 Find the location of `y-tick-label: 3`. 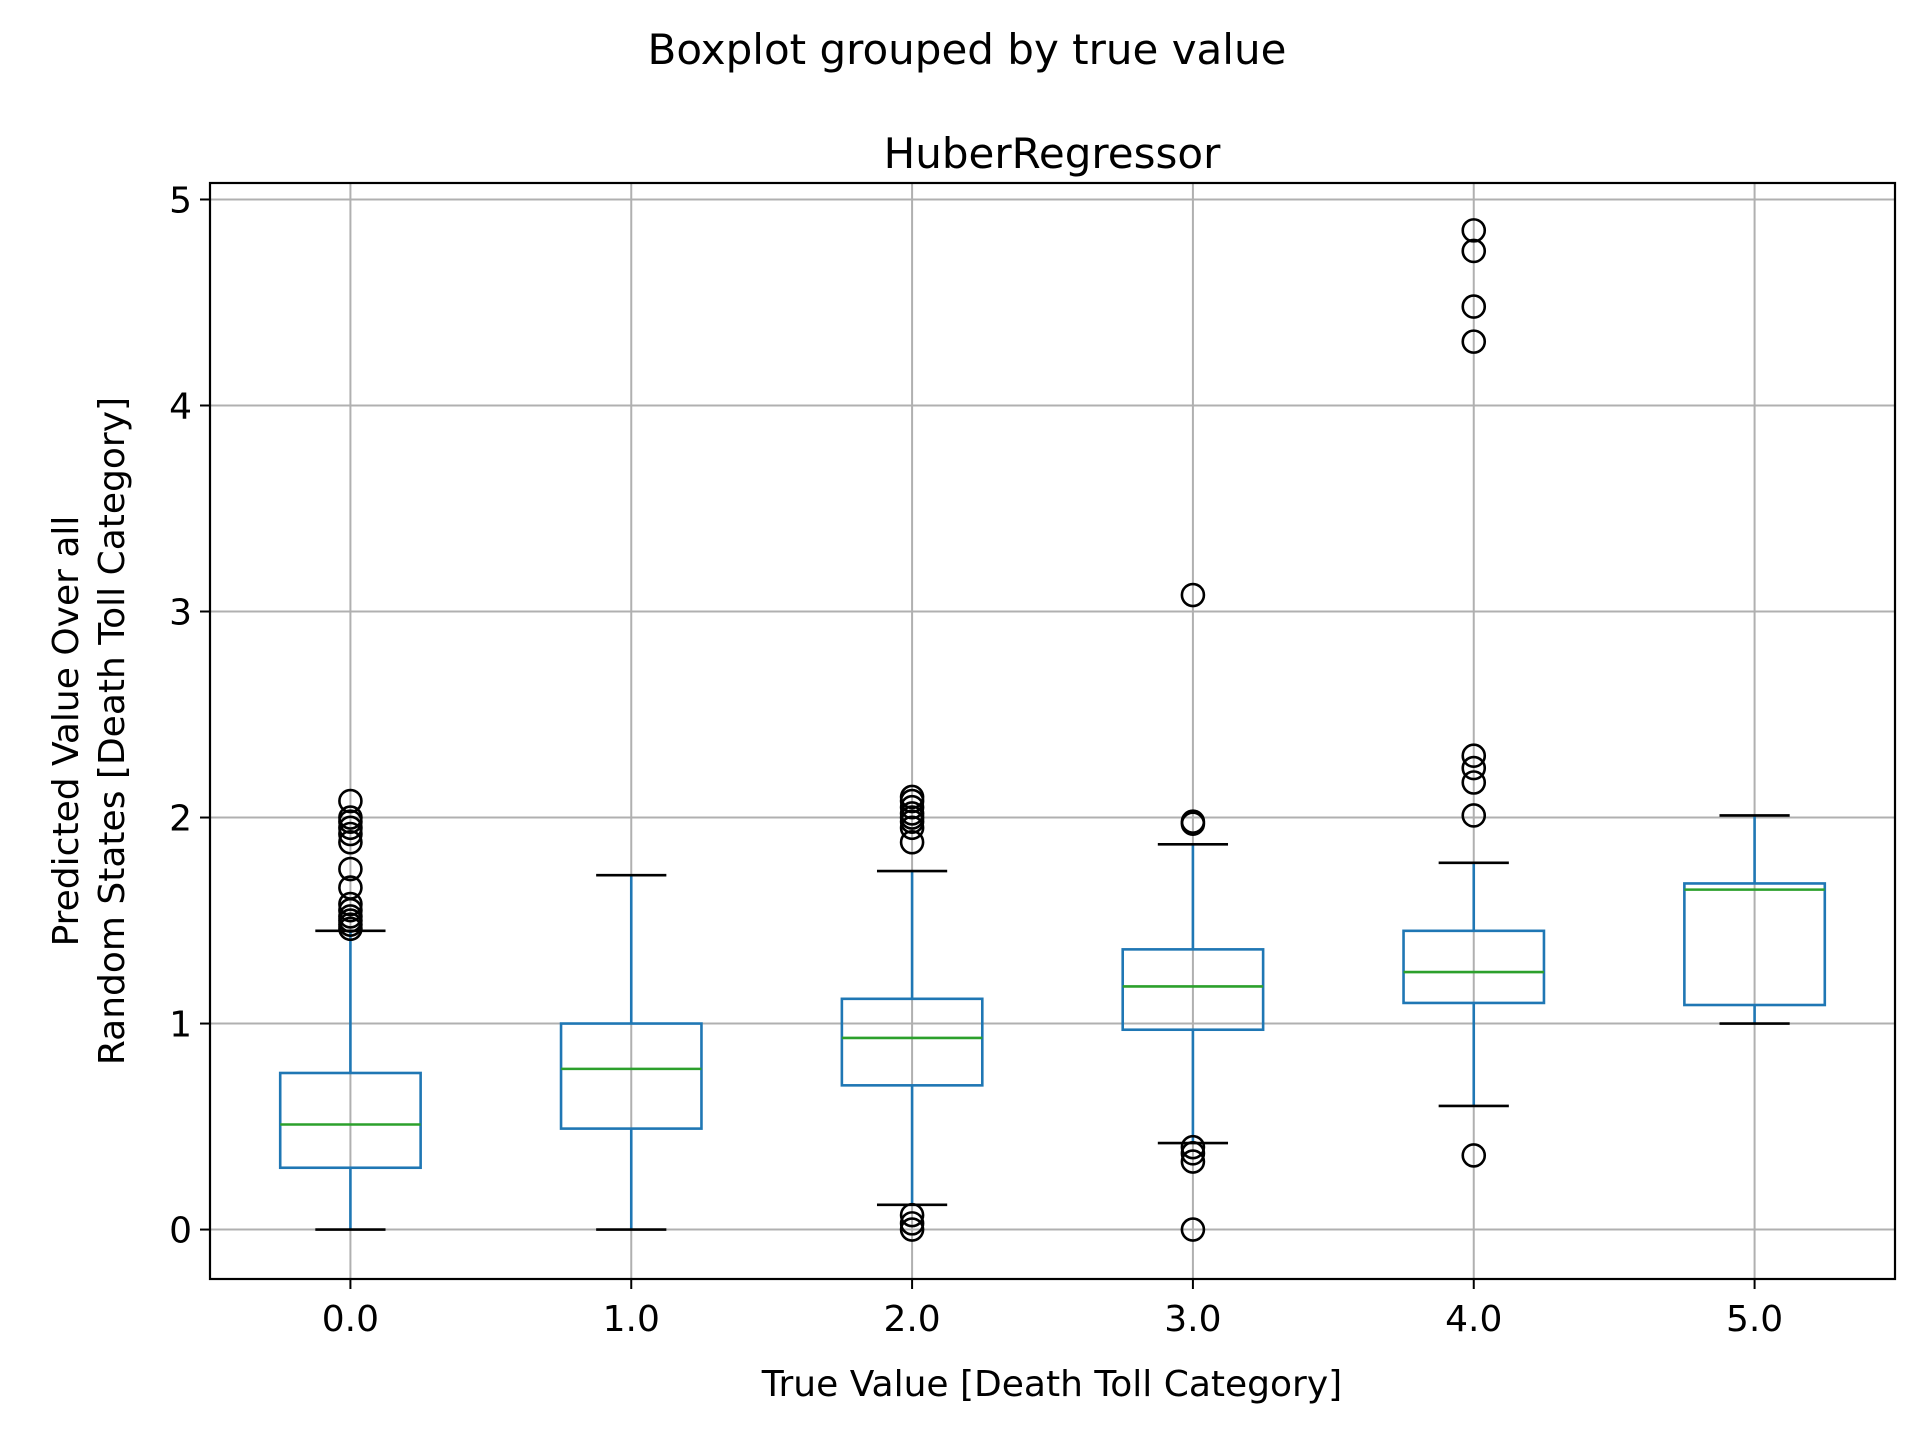

y-tick-label: 3 is located at coordinates (180, 613).